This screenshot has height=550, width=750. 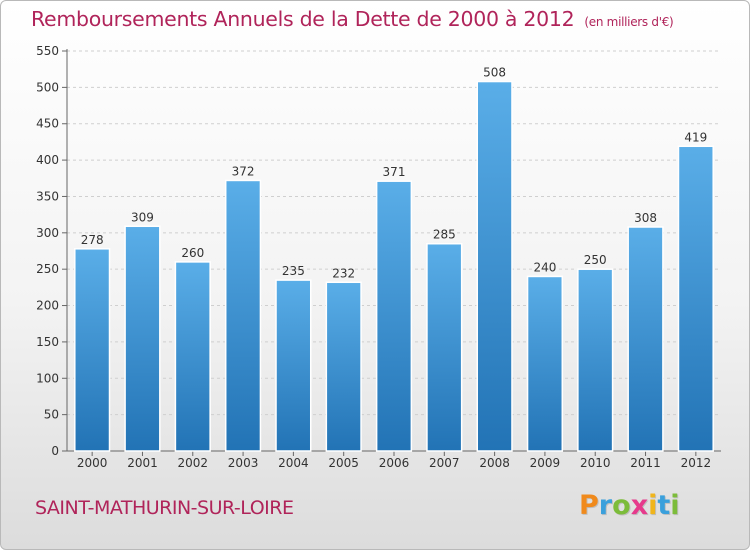 What do you see at coordinates (394, 316) in the screenshot?
I see `bar-2006` at bounding box center [394, 316].